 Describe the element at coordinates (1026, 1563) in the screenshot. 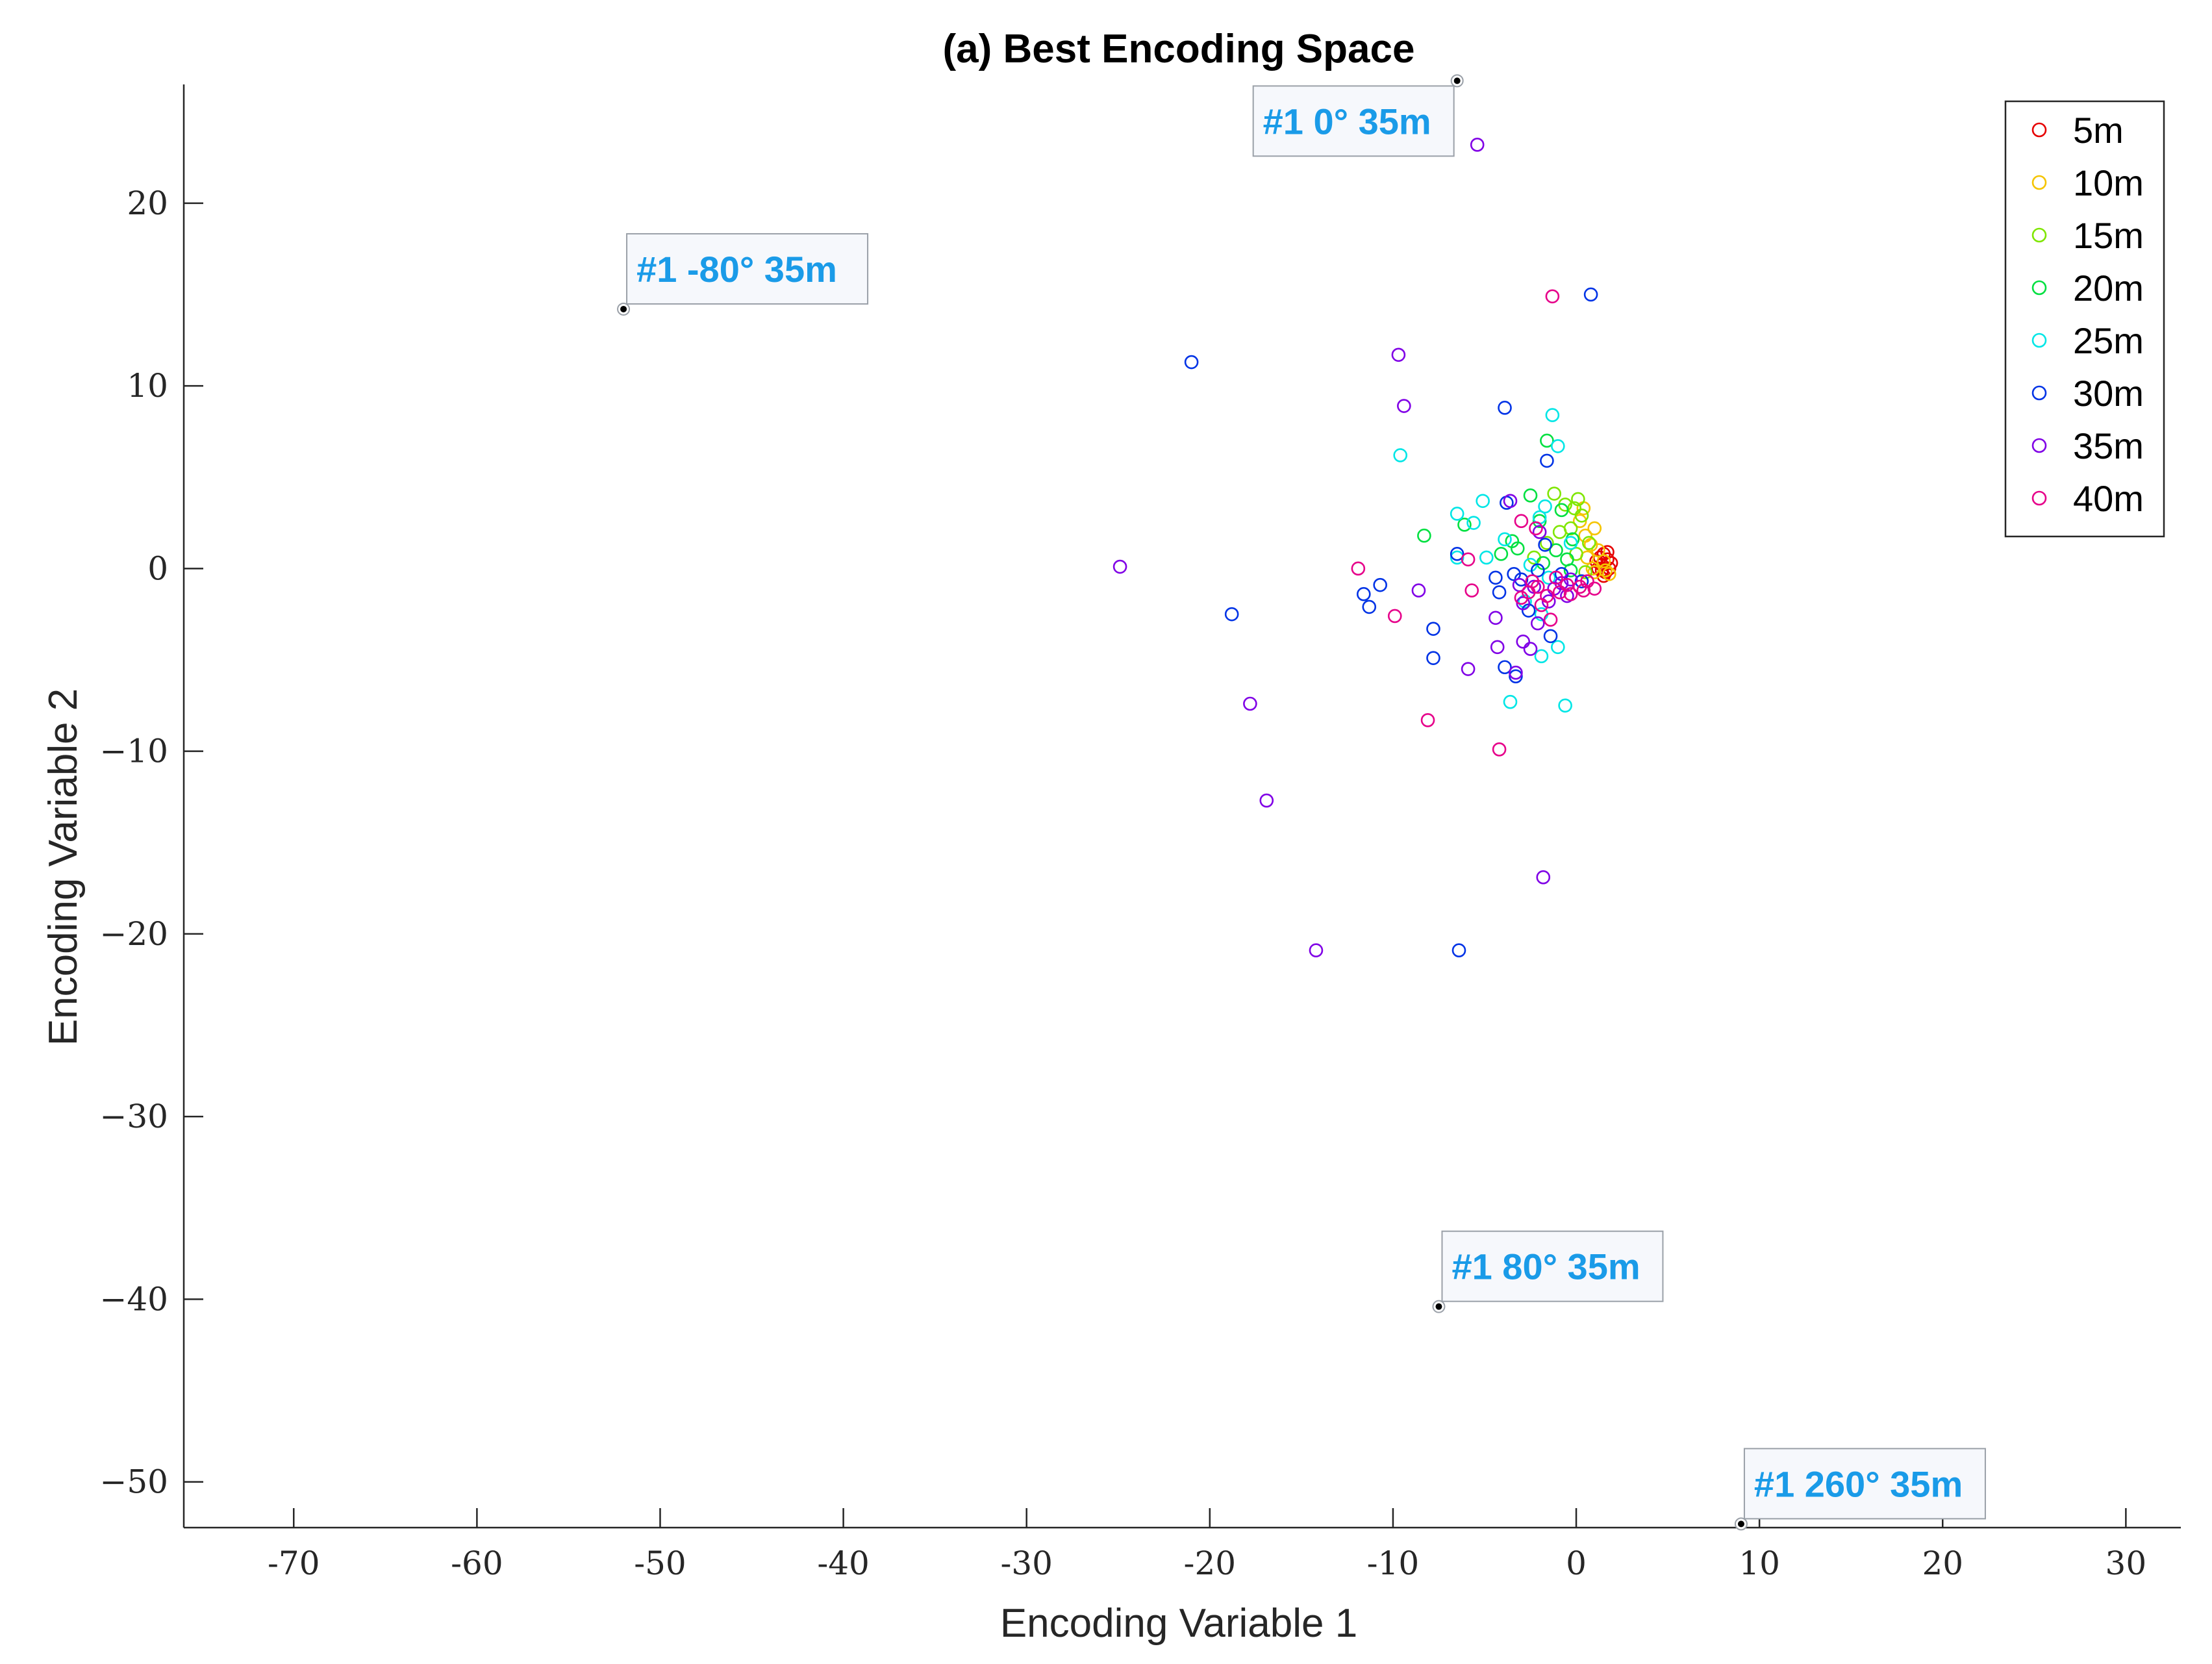

I see `x-tick-label: -30` at that location.